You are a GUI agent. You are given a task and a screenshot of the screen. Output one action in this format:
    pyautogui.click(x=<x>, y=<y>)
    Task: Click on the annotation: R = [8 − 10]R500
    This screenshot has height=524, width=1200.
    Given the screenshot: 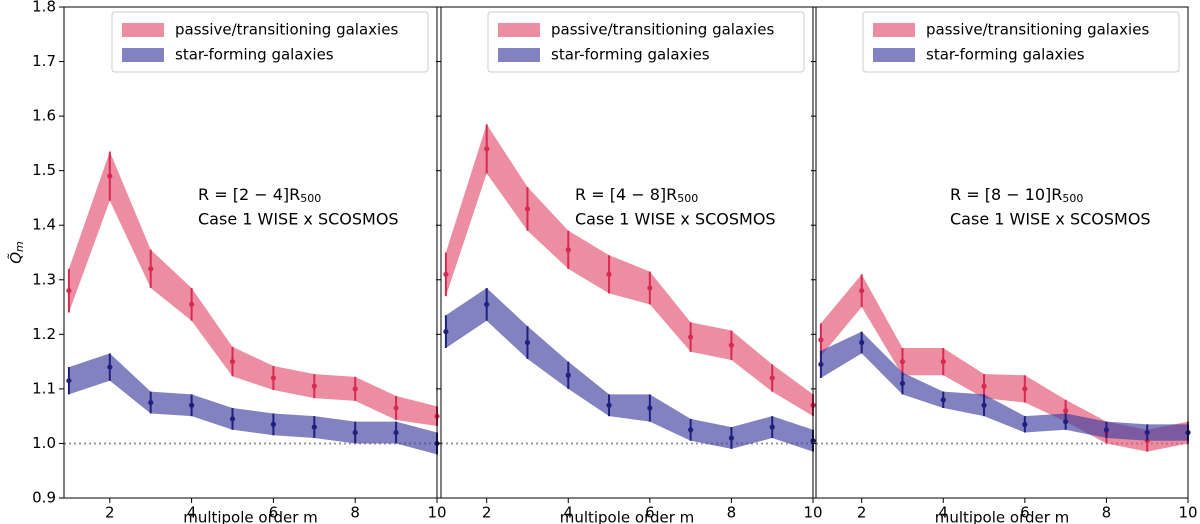 What is the action you would take?
    pyautogui.click(x=1016, y=195)
    